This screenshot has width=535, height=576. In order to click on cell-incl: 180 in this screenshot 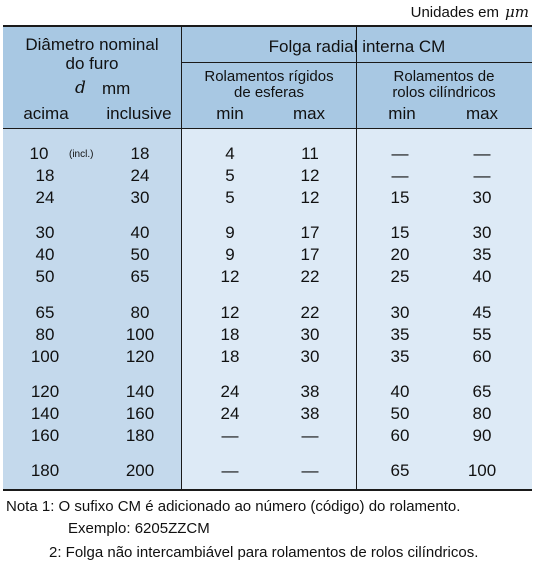, I will do `click(140, 435)`.